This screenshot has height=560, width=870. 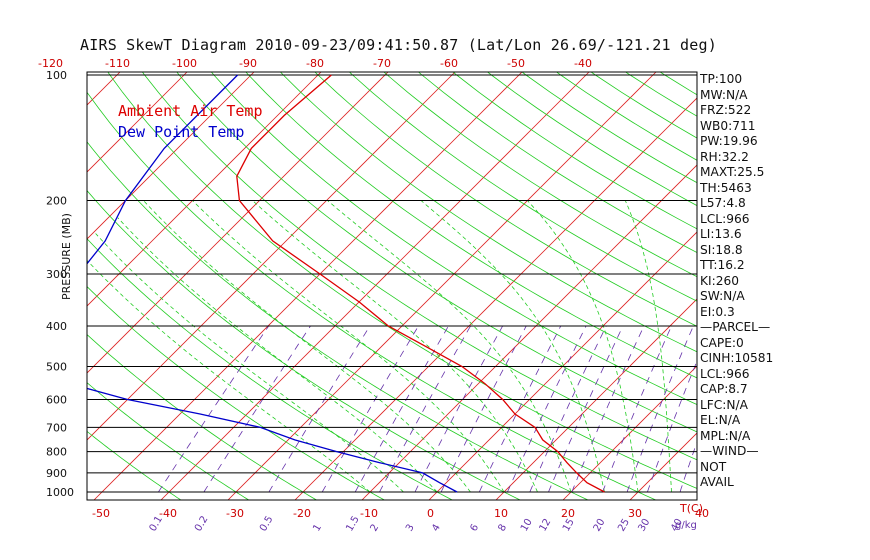 I want to click on pressure-tick-label: 1000, so click(x=60, y=492).